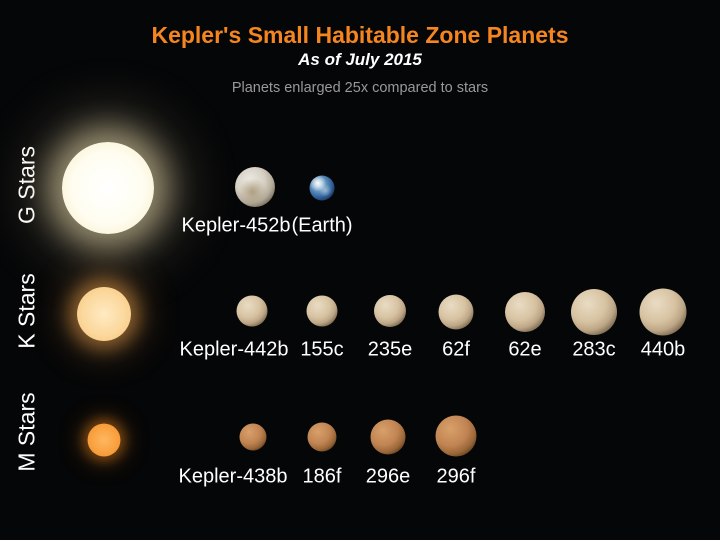 This screenshot has width=720, height=540. Describe the element at coordinates (236, 225) in the screenshot. I see `planet-label-kepler-452b: Kepler-452b` at that location.